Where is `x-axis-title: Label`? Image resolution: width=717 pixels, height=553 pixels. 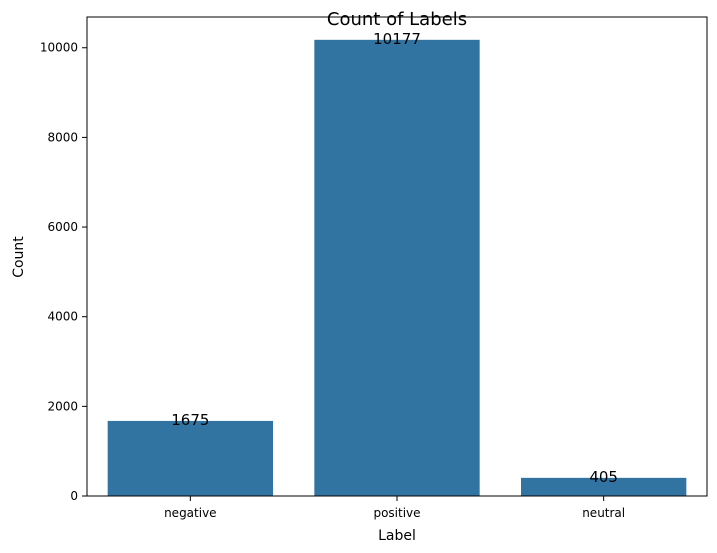 x-axis-title: Label is located at coordinates (397, 536).